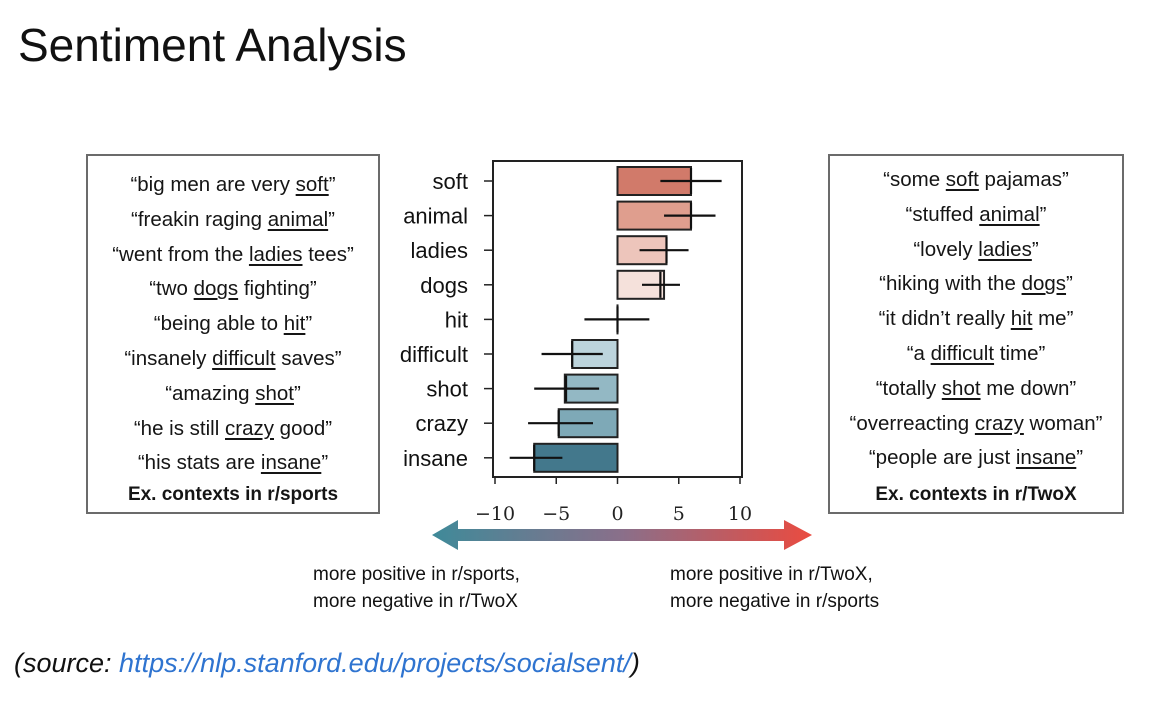 This screenshot has width=1172, height=722. What do you see at coordinates (416, 574) in the screenshot?
I see `explain-left-line-1: more positive in r/sports,` at bounding box center [416, 574].